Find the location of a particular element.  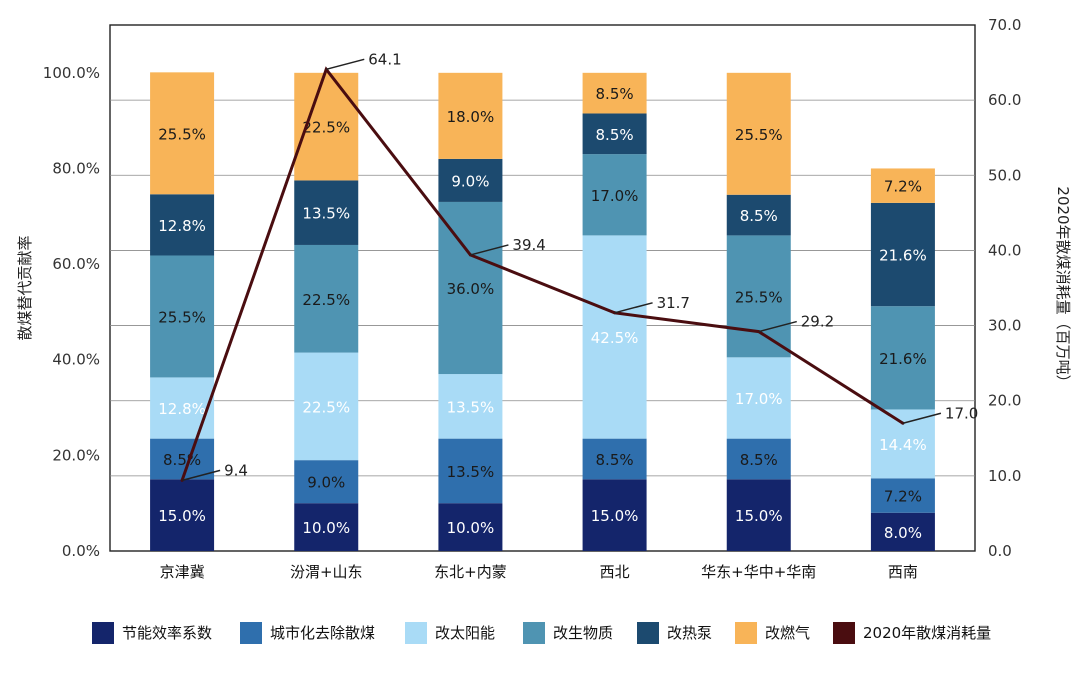

y-tick-label: 80.0% is located at coordinates (76, 168).